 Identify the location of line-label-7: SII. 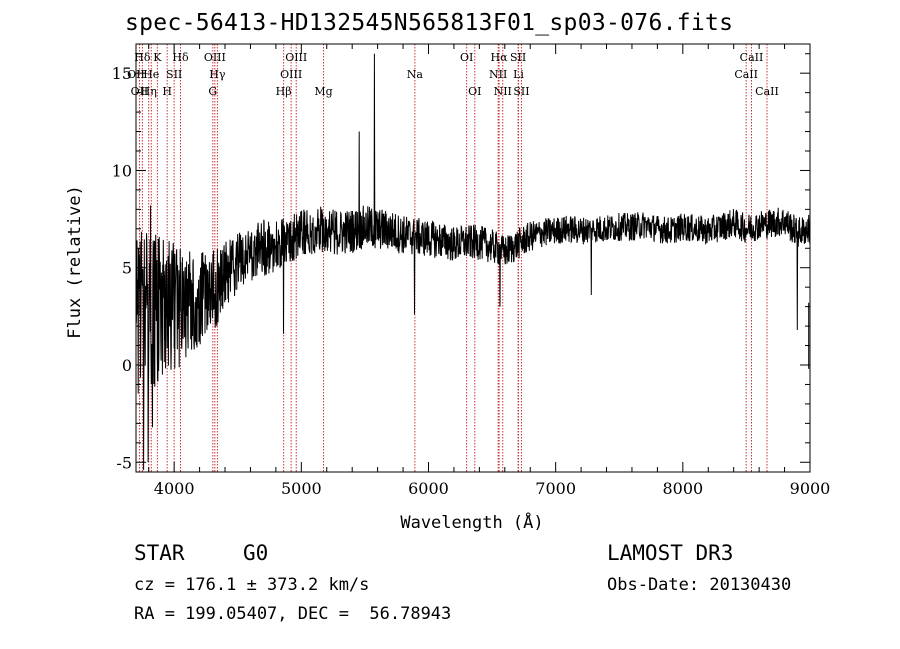
(518, 57).